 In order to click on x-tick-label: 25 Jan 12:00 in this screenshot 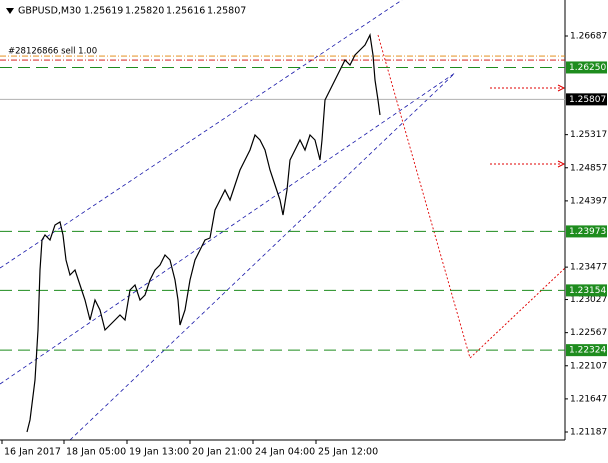, I will do `click(348, 452)`.